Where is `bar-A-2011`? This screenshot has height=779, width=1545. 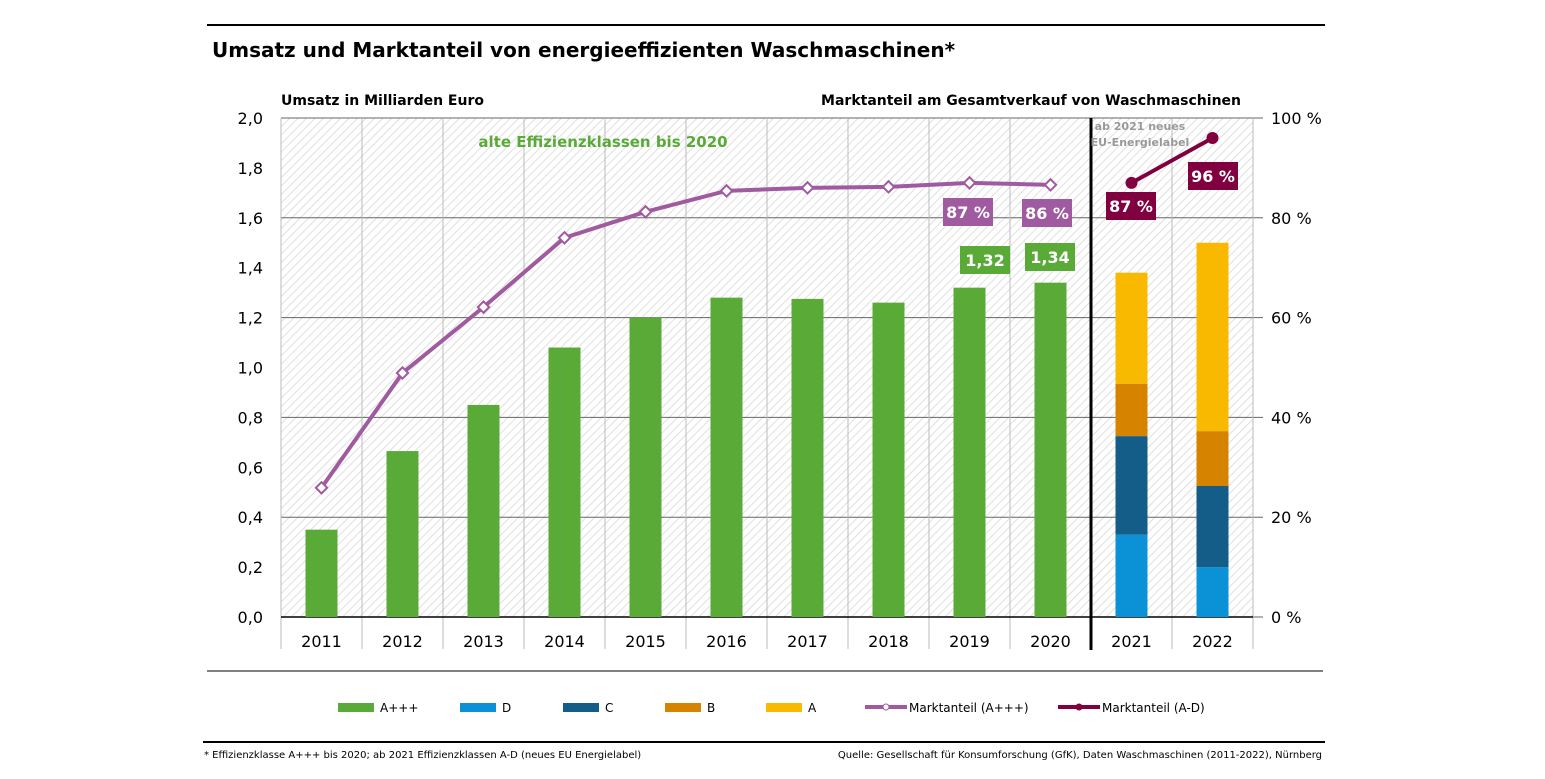 bar-A-2011 is located at coordinates (321, 573).